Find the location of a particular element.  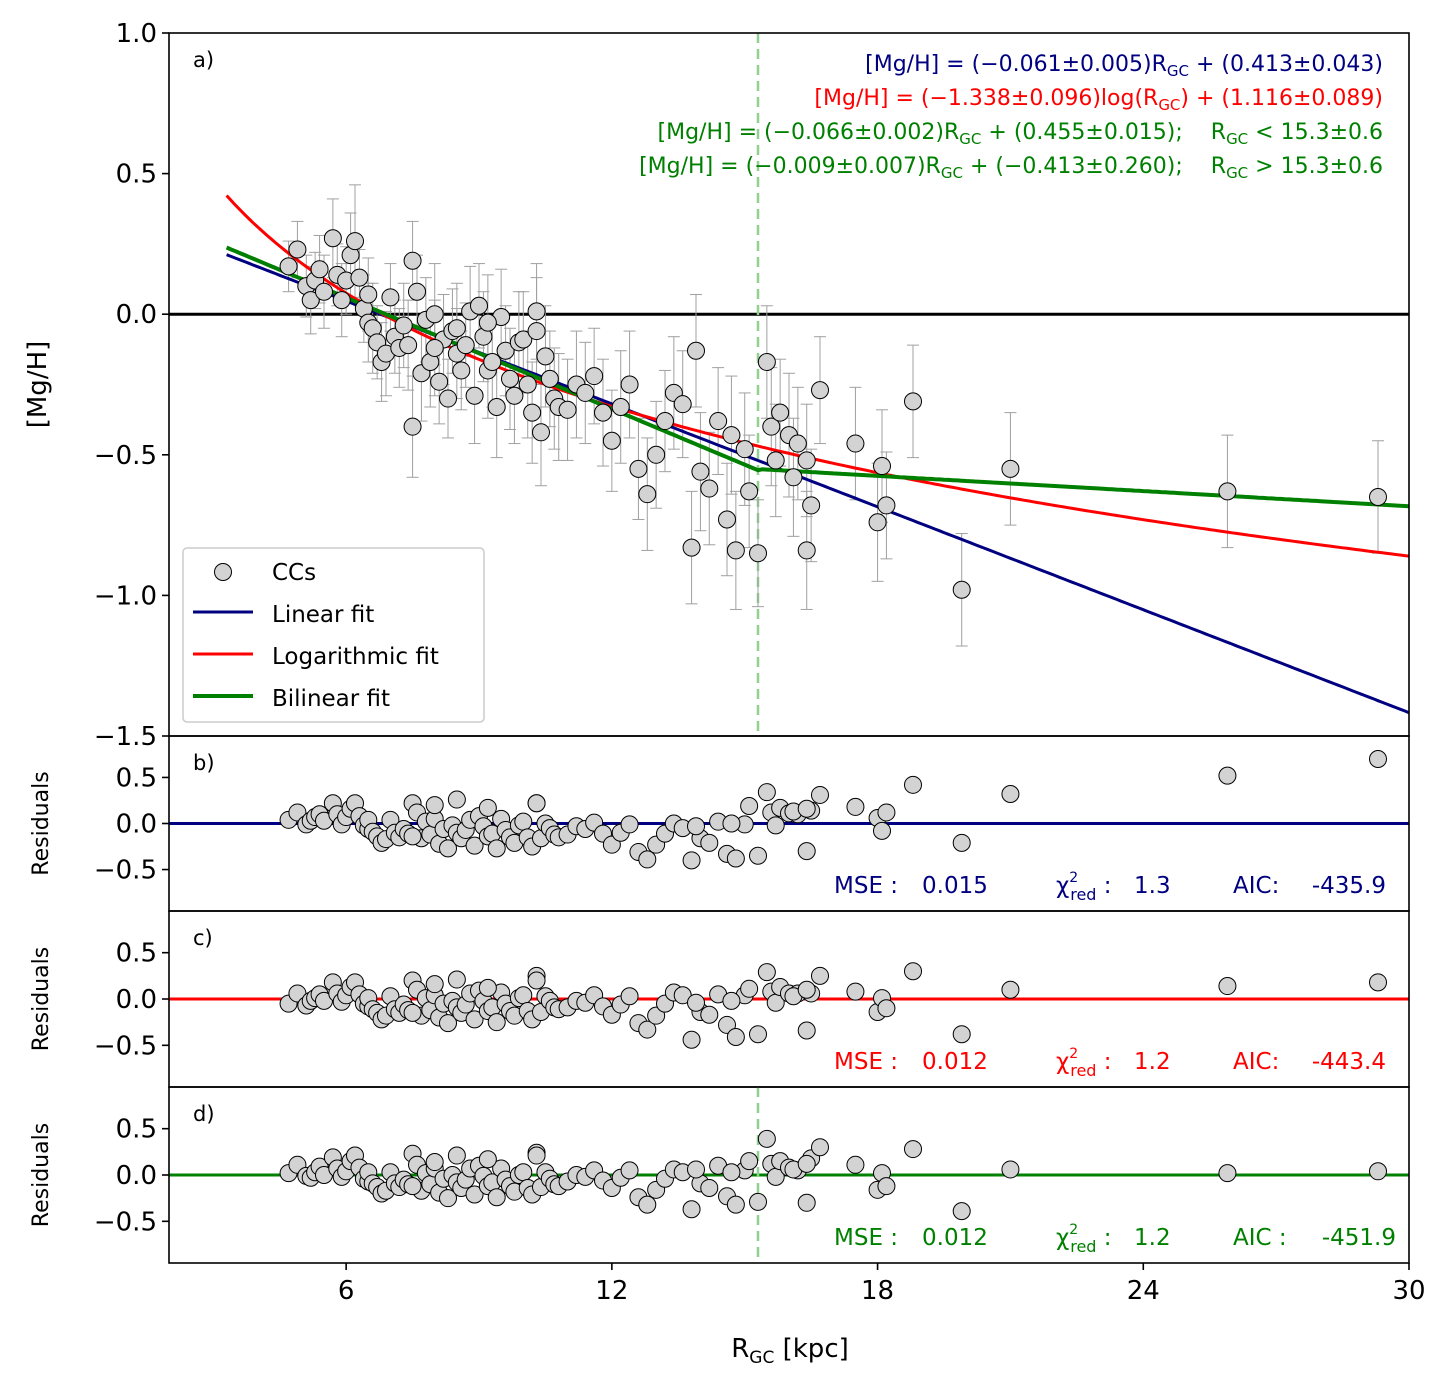

mse-value: 0.015 is located at coordinates (955, 886).